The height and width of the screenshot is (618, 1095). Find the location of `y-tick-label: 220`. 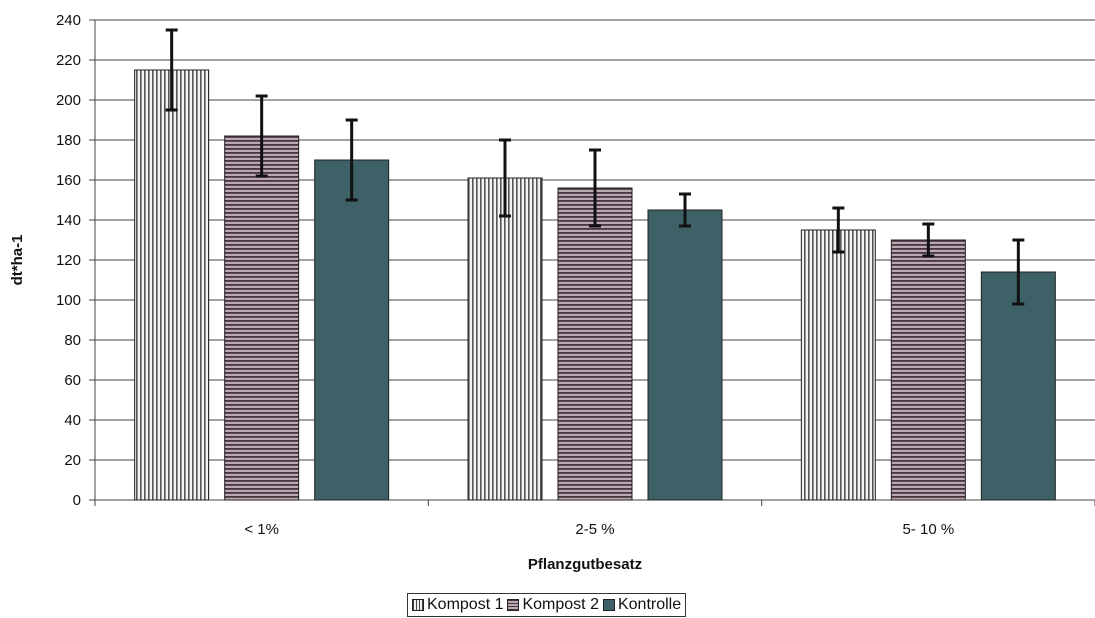

y-tick-label: 220 is located at coordinates (68, 60).